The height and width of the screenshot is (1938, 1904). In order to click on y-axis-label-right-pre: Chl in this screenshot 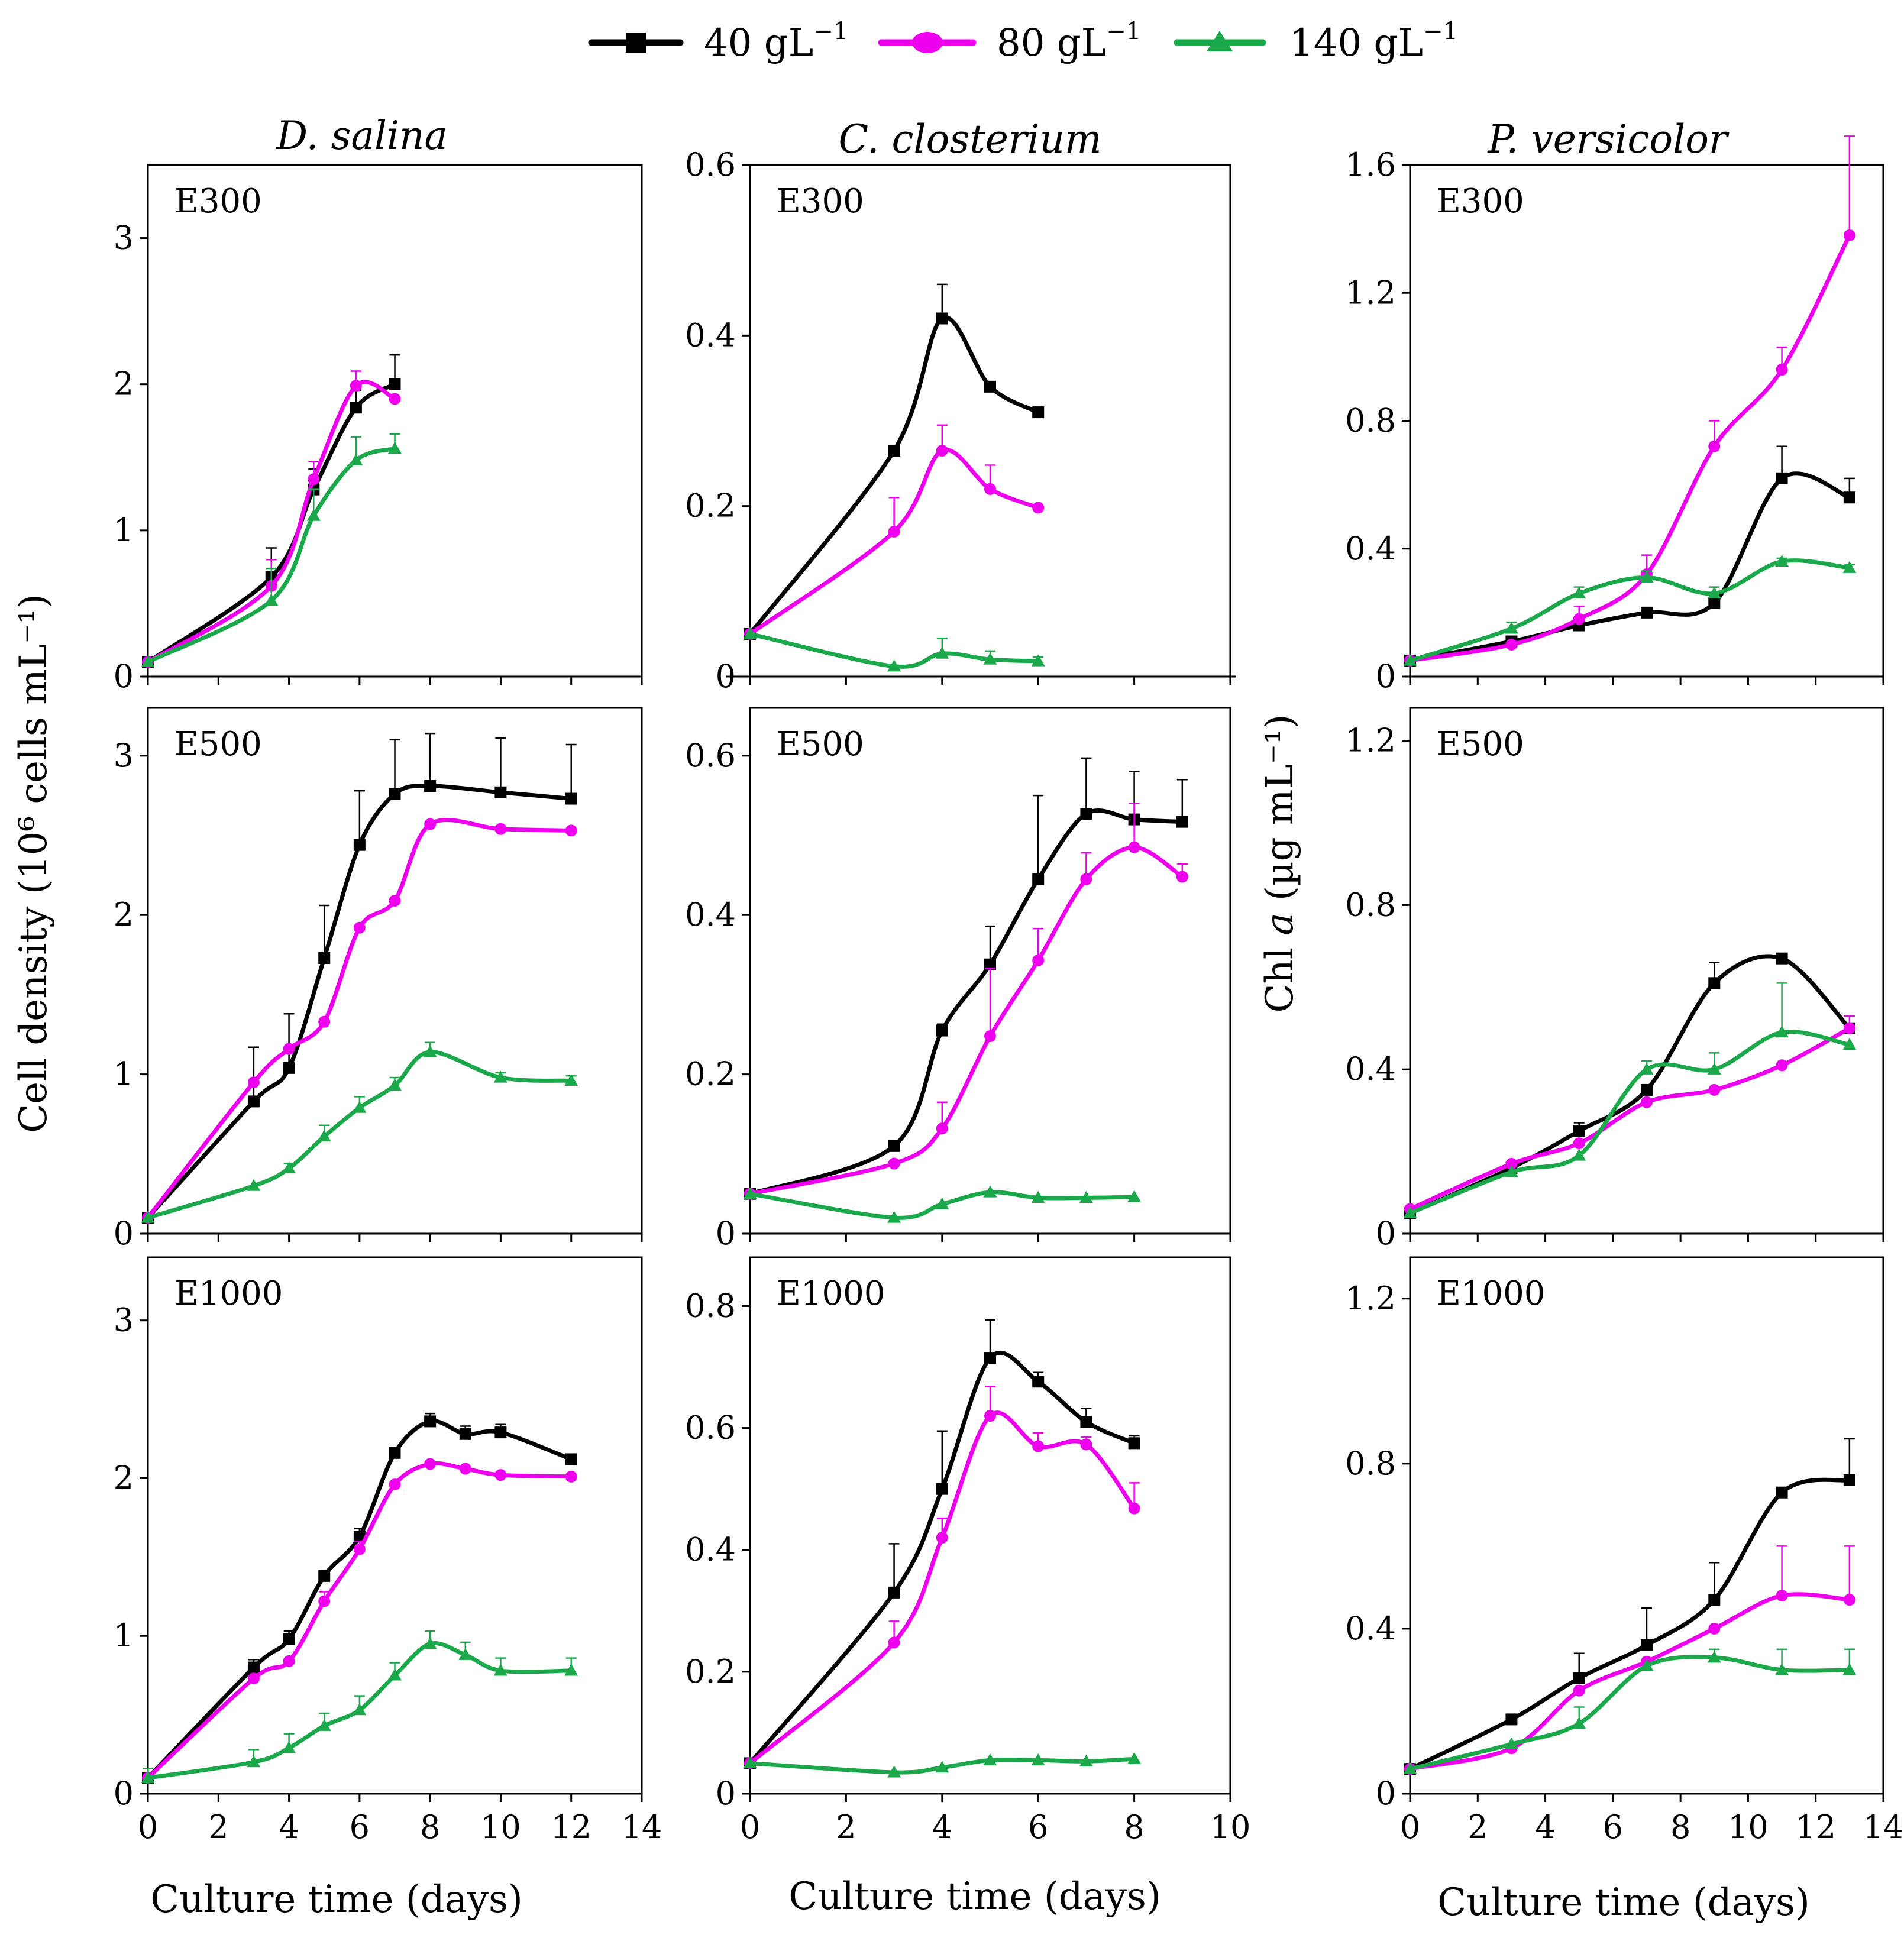, I will do `click(1280, 974)`.